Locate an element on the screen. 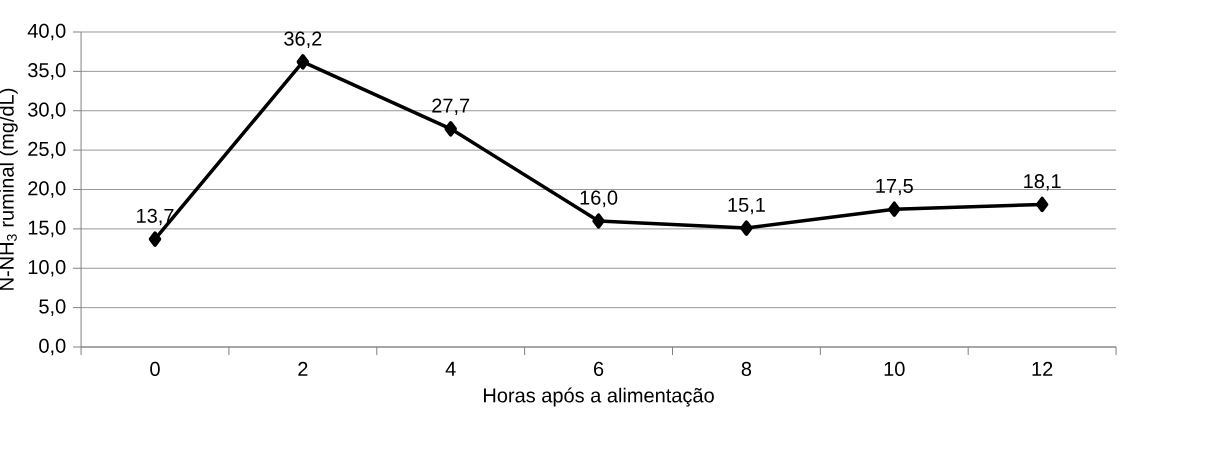 This screenshot has height=451, width=1220. y-tick-label: 20,0 is located at coordinates (47, 189).